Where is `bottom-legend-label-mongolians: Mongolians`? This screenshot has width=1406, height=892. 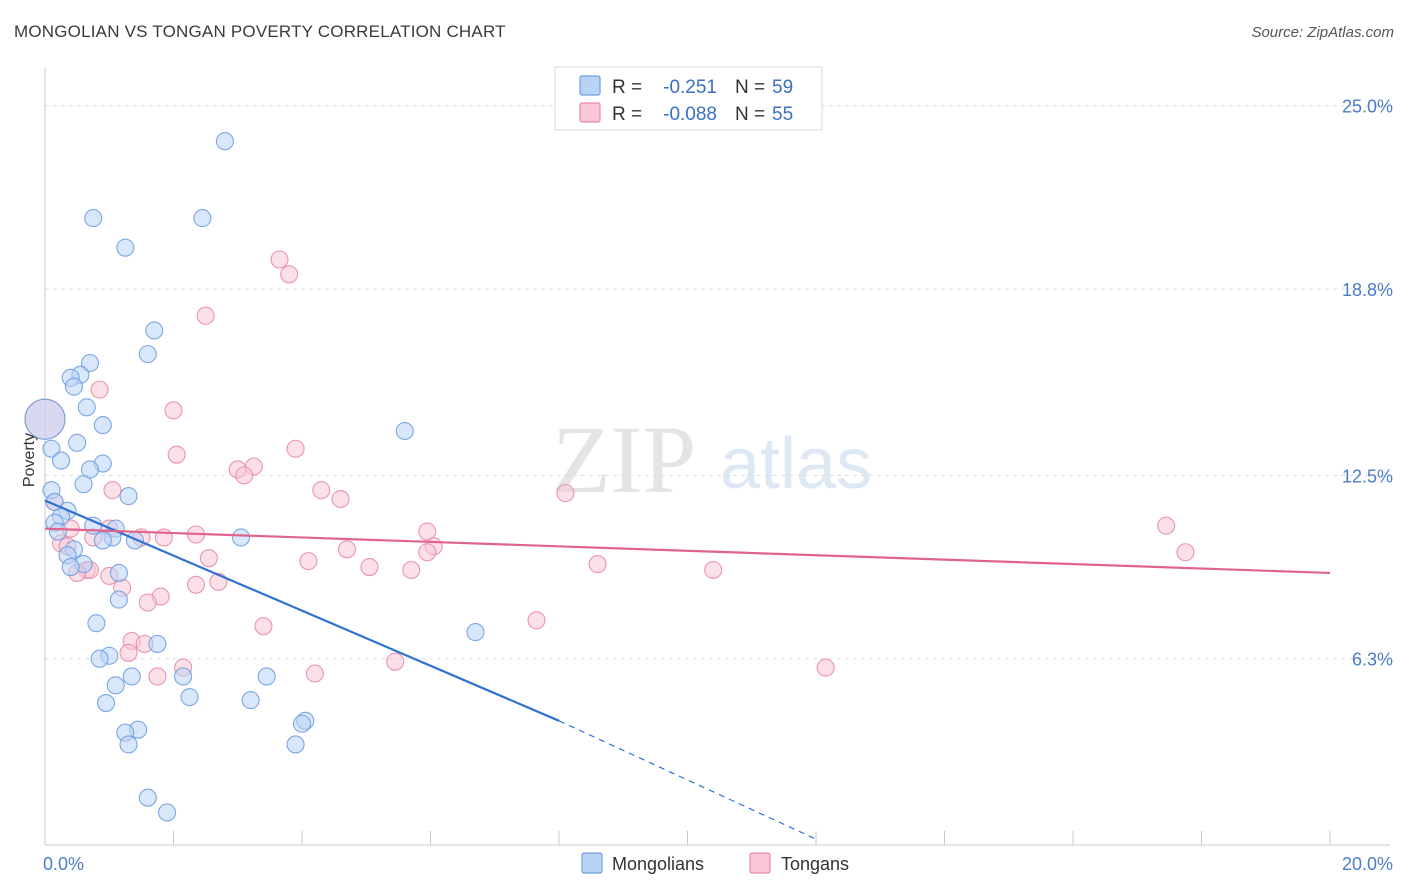
bottom-legend-label-mongolians: Mongolians is located at coordinates (658, 864).